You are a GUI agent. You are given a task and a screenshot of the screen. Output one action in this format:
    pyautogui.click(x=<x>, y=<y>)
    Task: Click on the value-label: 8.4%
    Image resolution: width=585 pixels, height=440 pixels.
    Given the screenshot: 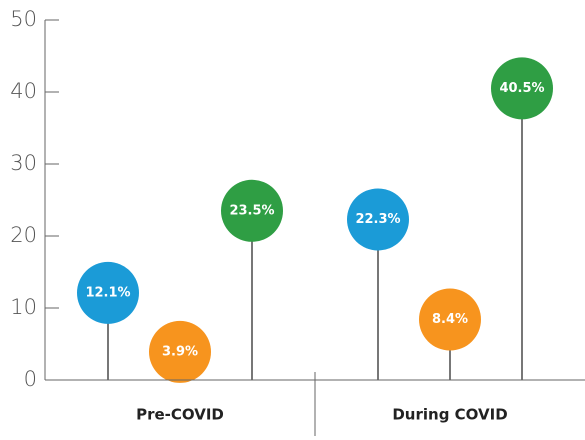 What is the action you would take?
    pyautogui.click(x=450, y=319)
    